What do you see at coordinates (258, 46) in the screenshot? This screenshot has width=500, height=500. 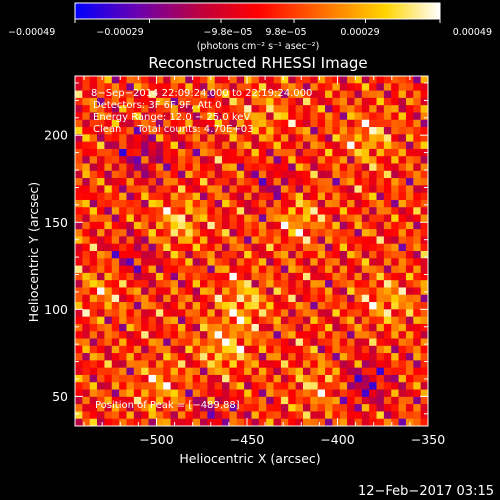 I see `colorbar-unit-label: (photons cm⁻² s⁻¹ asec⁻²)` at bounding box center [258, 46].